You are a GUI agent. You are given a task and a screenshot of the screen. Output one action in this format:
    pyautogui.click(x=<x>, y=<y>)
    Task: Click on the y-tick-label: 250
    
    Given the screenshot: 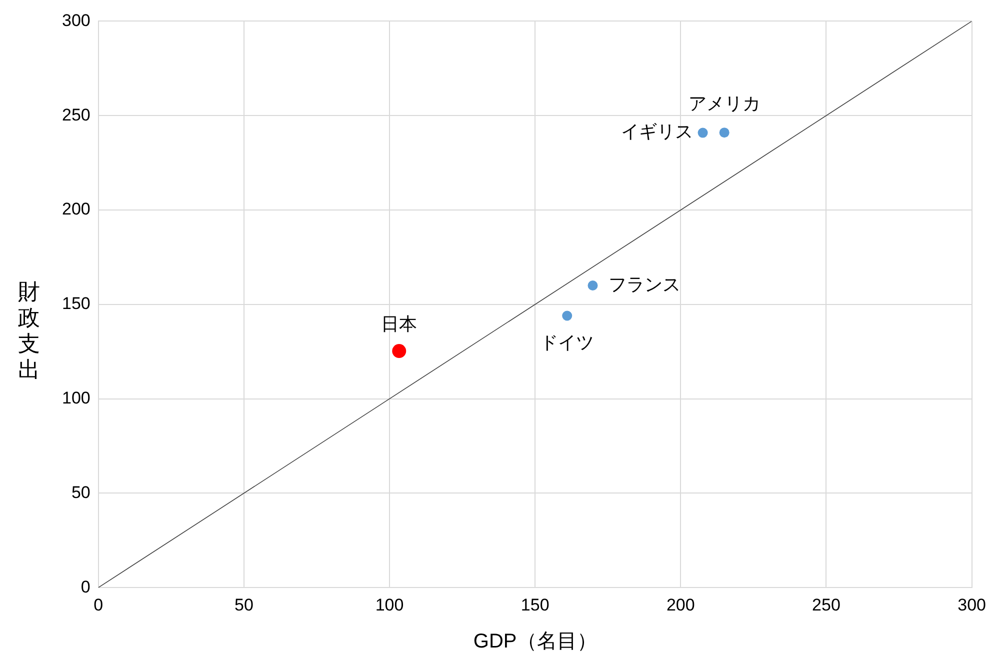 What is the action you would take?
    pyautogui.click(x=76, y=114)
    